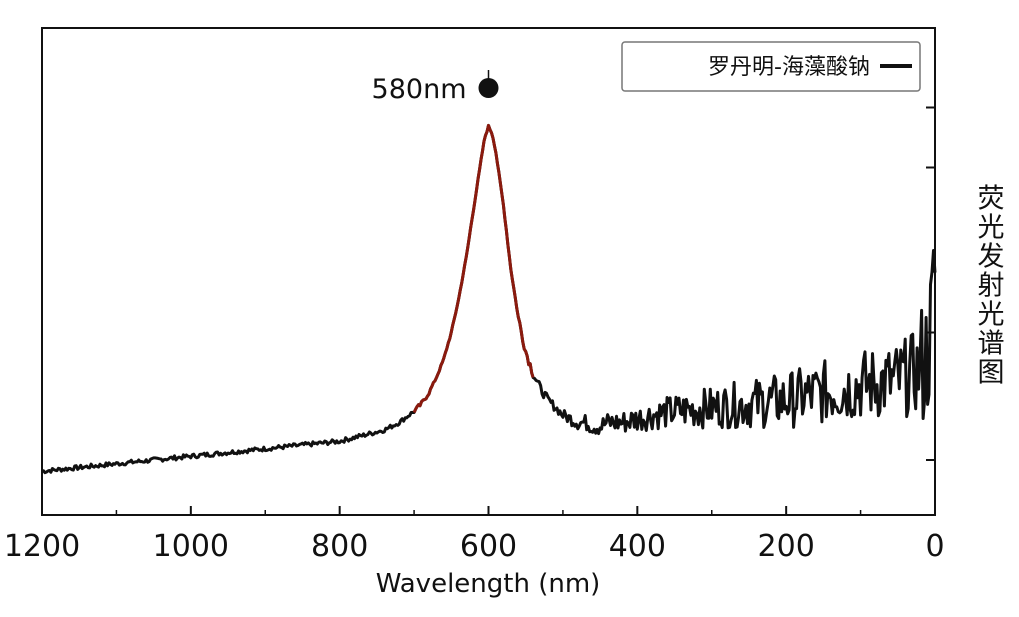 The image size is (1019, 617). Describe the element at coordinates (488, 546) in the screenshot. I see `x-tick-label: 600` at that location.